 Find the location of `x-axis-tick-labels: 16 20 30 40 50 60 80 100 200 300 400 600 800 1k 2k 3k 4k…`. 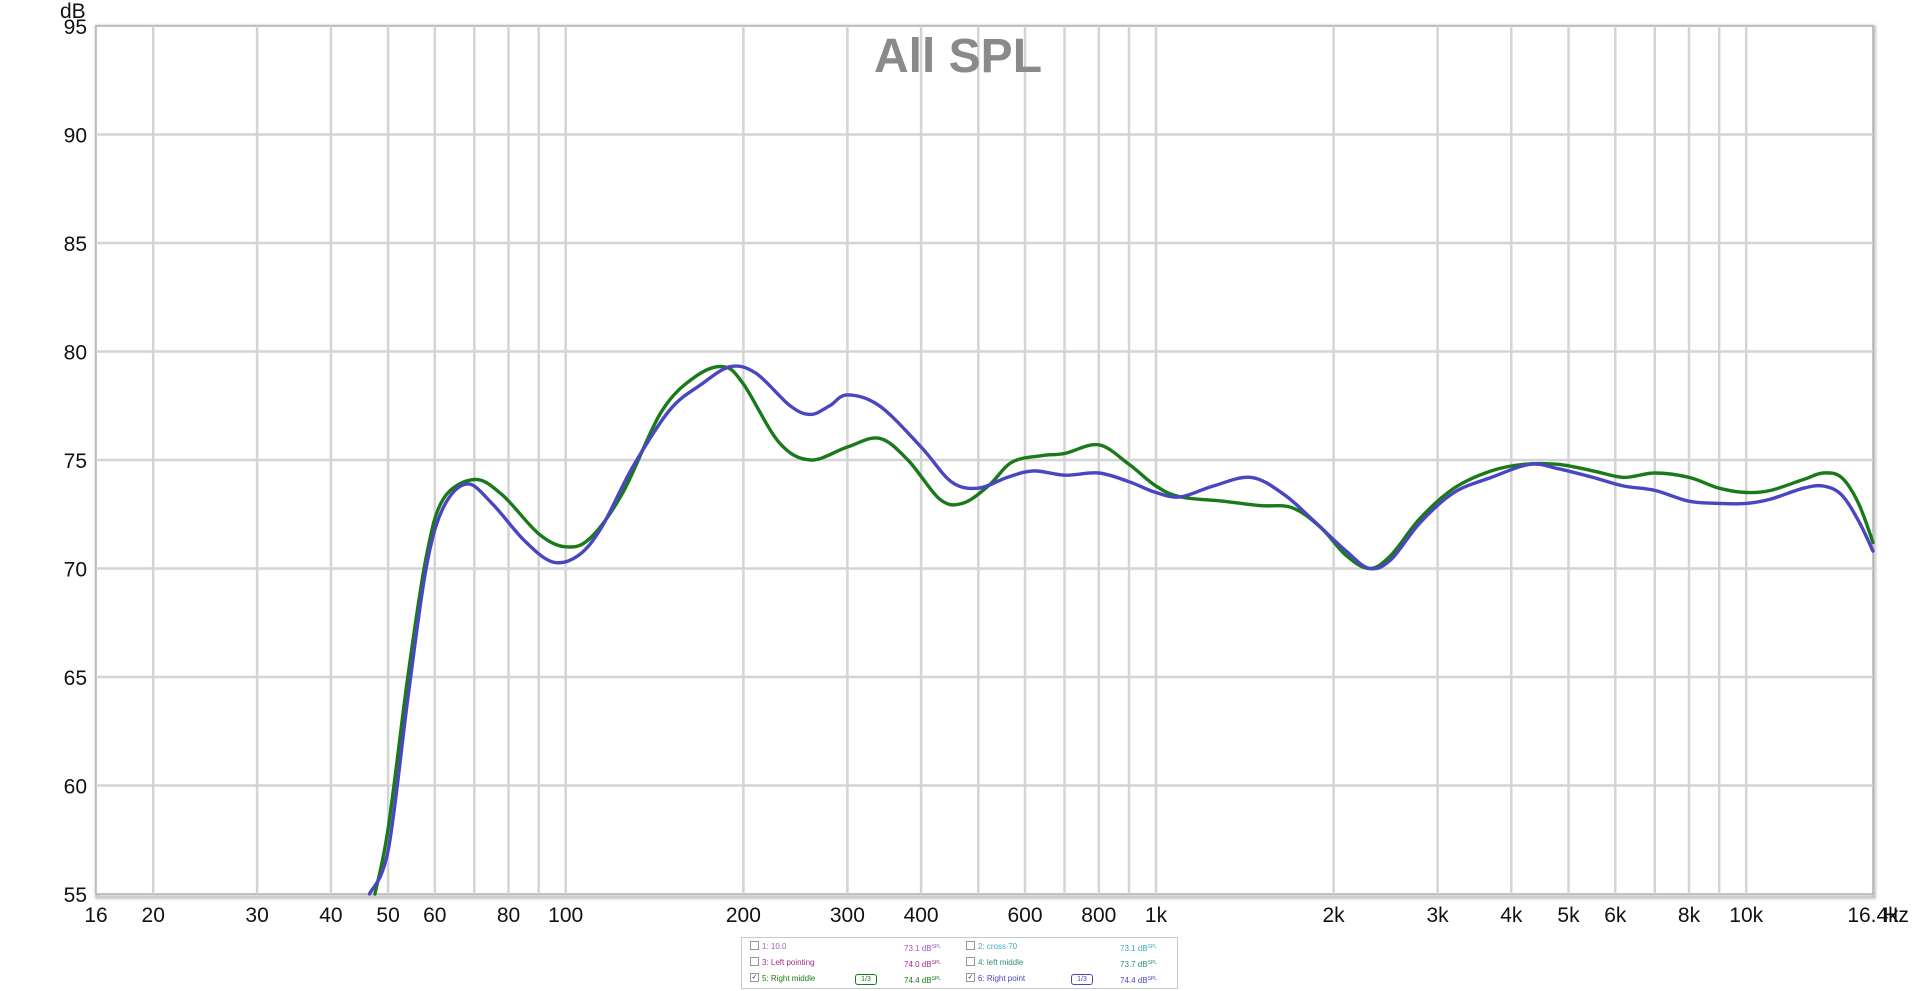

x-axis-tick-labels: 16 20 30 40 50 60 80 100 200 300 400 600 800 1k 2k 3k 4k… is located at coordinates (991, 915).